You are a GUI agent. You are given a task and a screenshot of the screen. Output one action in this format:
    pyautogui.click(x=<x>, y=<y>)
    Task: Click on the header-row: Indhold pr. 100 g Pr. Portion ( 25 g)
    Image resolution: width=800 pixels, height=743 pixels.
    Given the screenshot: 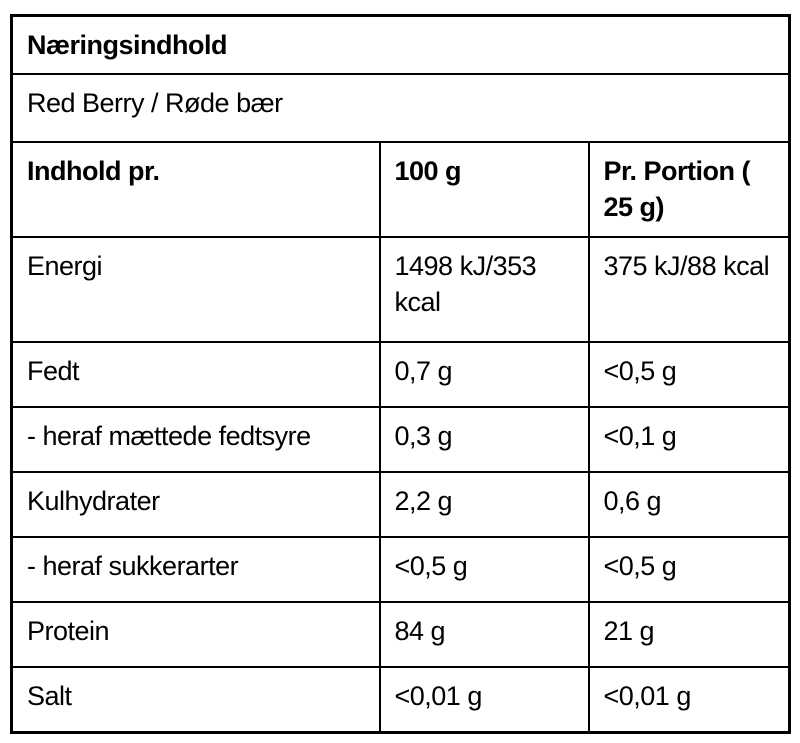 What is the action you would take?
    pyautogui.click(x=400, y=189)
    